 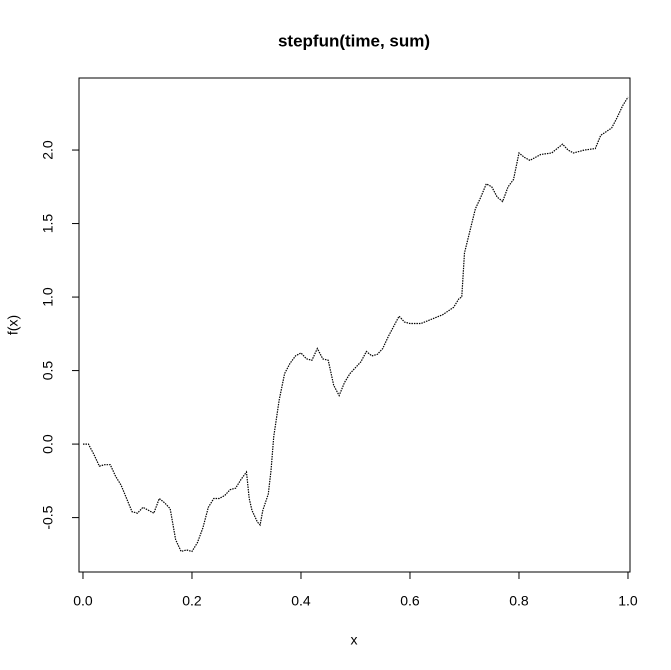 What do you see at coordinates (354, 40) in the screenshot?
I see `chart-title: stepfun(time, sum)` at bounding box center [354, 40].